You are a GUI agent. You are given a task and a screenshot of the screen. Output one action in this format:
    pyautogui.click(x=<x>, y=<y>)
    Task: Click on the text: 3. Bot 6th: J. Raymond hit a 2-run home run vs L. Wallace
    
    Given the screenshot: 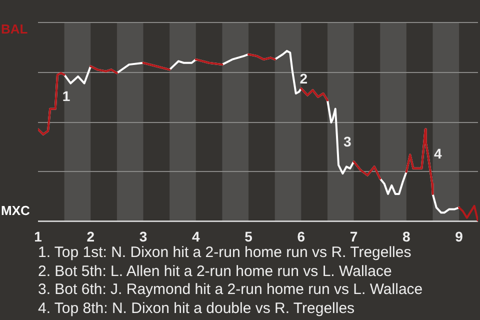 What is the action you would take?
    pyautogui.click(x=230, y=290)
    